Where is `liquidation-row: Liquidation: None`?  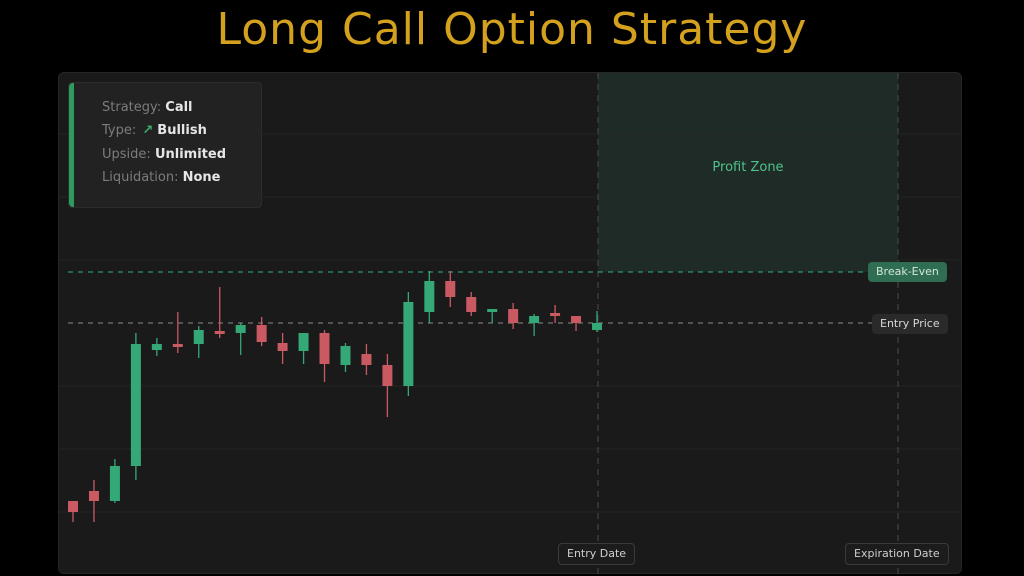 liquidation-row: Liquidation: None is located at coordinates (161, 177).